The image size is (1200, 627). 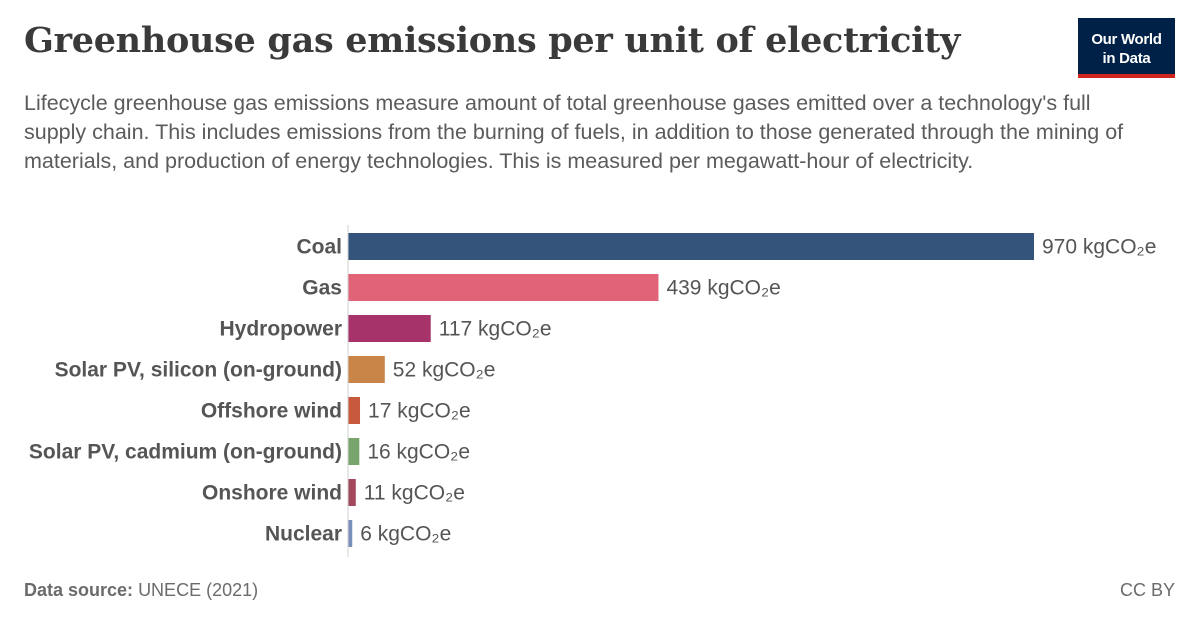 I want to click on value-label-coal: 970 kgCO₂e, so click(x=1099, y=247).